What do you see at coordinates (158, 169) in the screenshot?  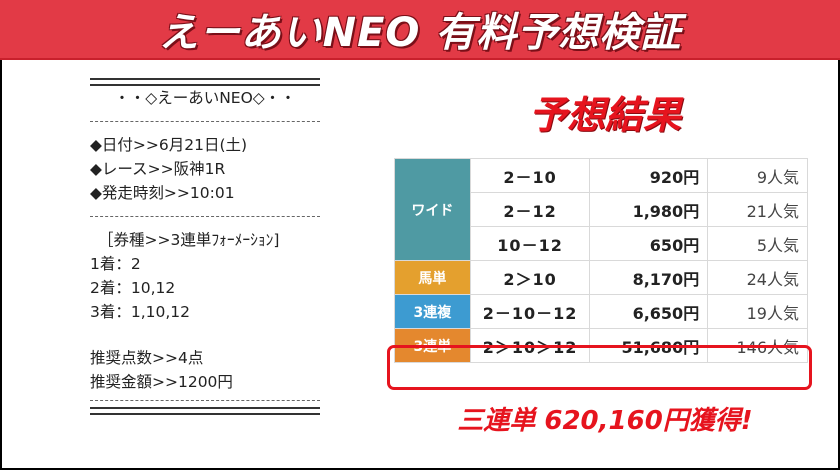 I see `note-race: ◆レース>>阪神1R` at bounding box center [158, 169].